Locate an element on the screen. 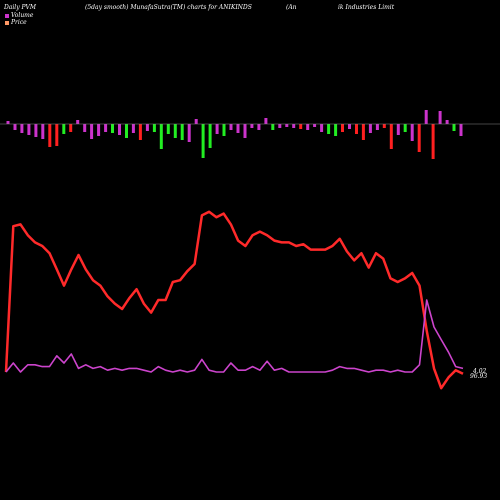 This screenshot has height=500, width=500. chart-header-right-b: ik Industries Limit is located at coordinates (366, 7).